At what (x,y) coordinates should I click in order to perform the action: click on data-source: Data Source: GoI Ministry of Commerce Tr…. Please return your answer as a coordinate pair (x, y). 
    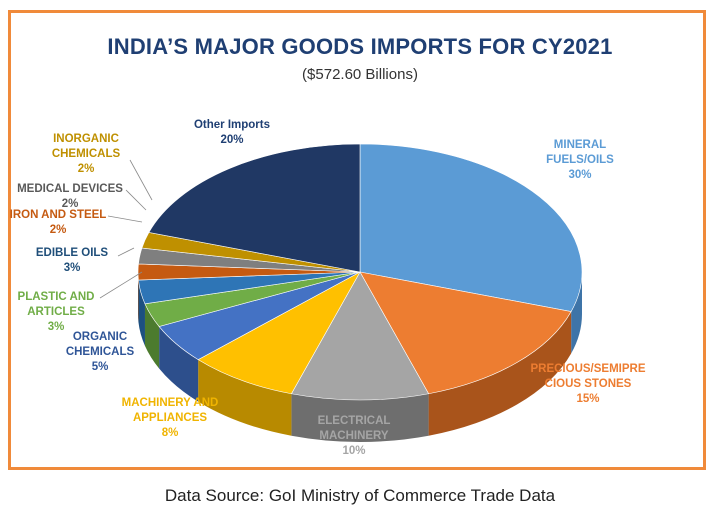
    Looking at the image, I should click on (360, 495).